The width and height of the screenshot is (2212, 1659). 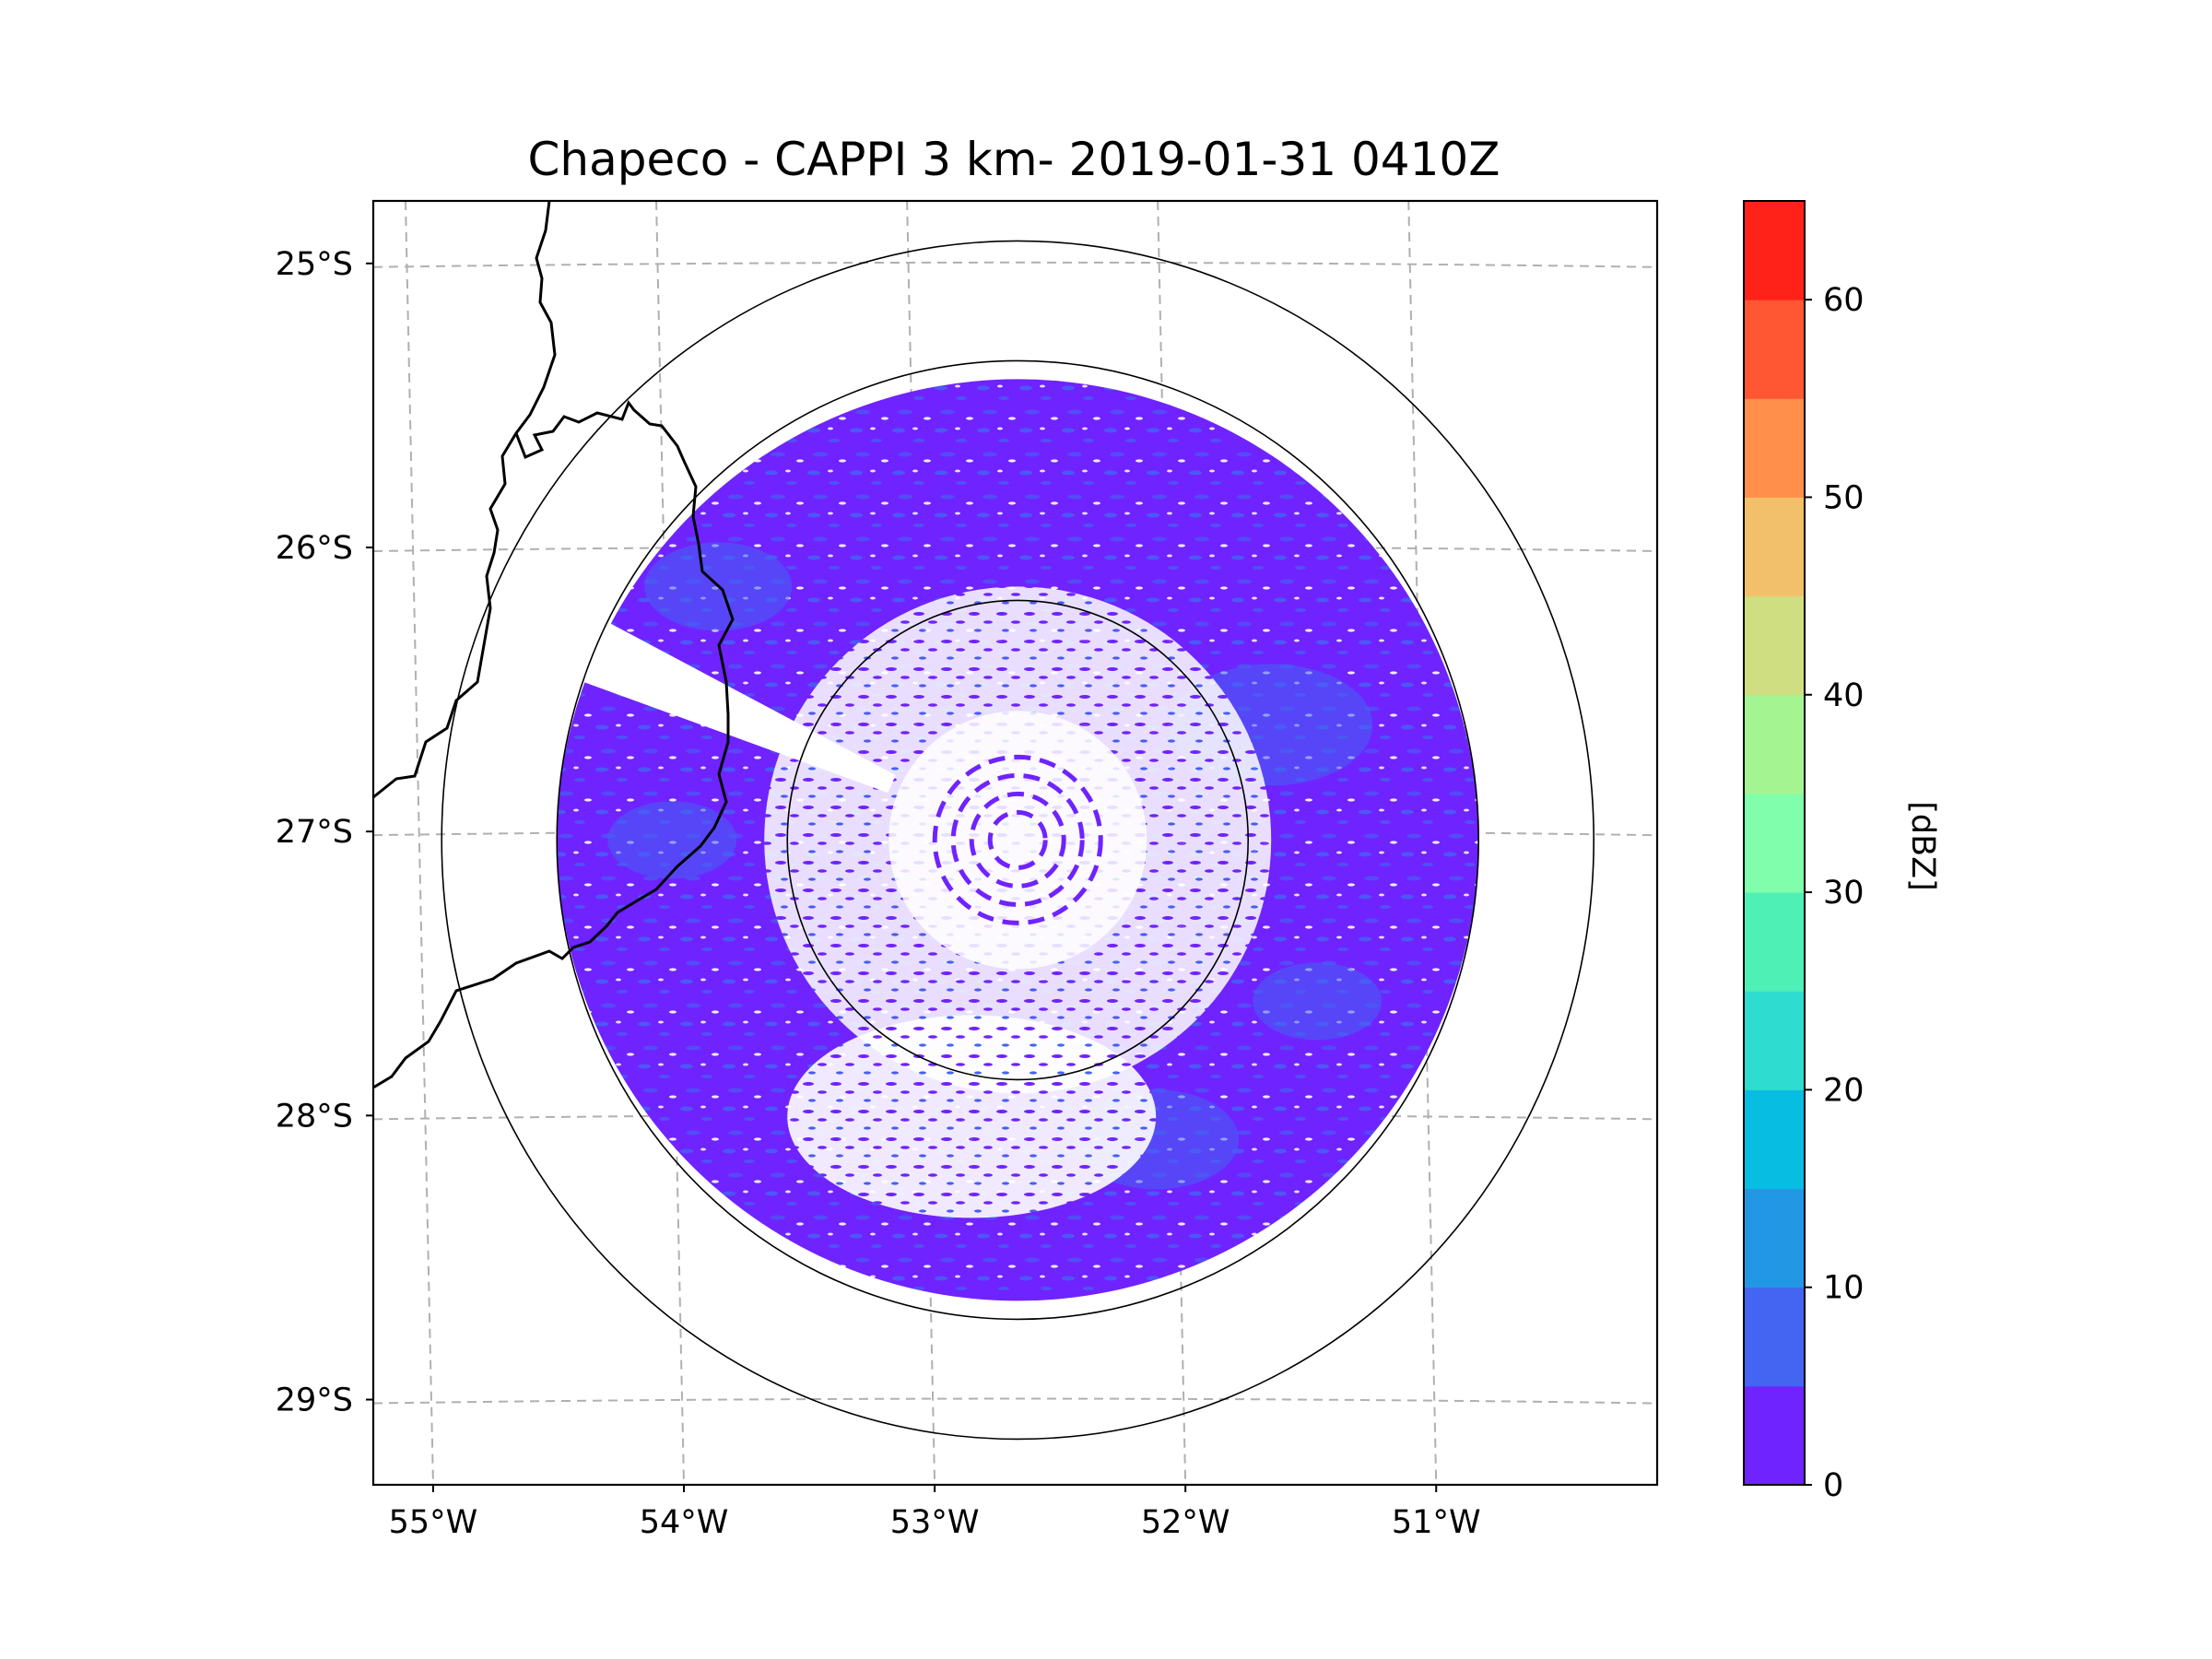 I want to click on clutter-ring, so click(x=1017, y=839).